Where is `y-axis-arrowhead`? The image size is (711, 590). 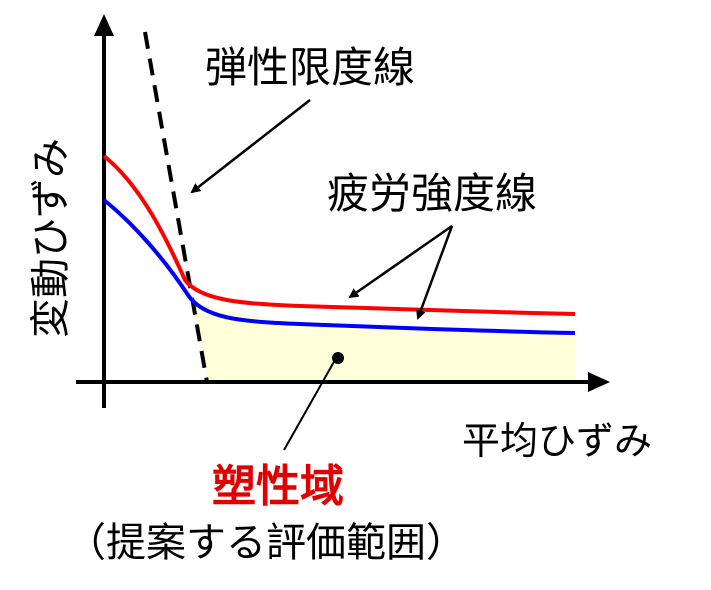 y-axis-arrowhead is located at coordinates (104, 25).